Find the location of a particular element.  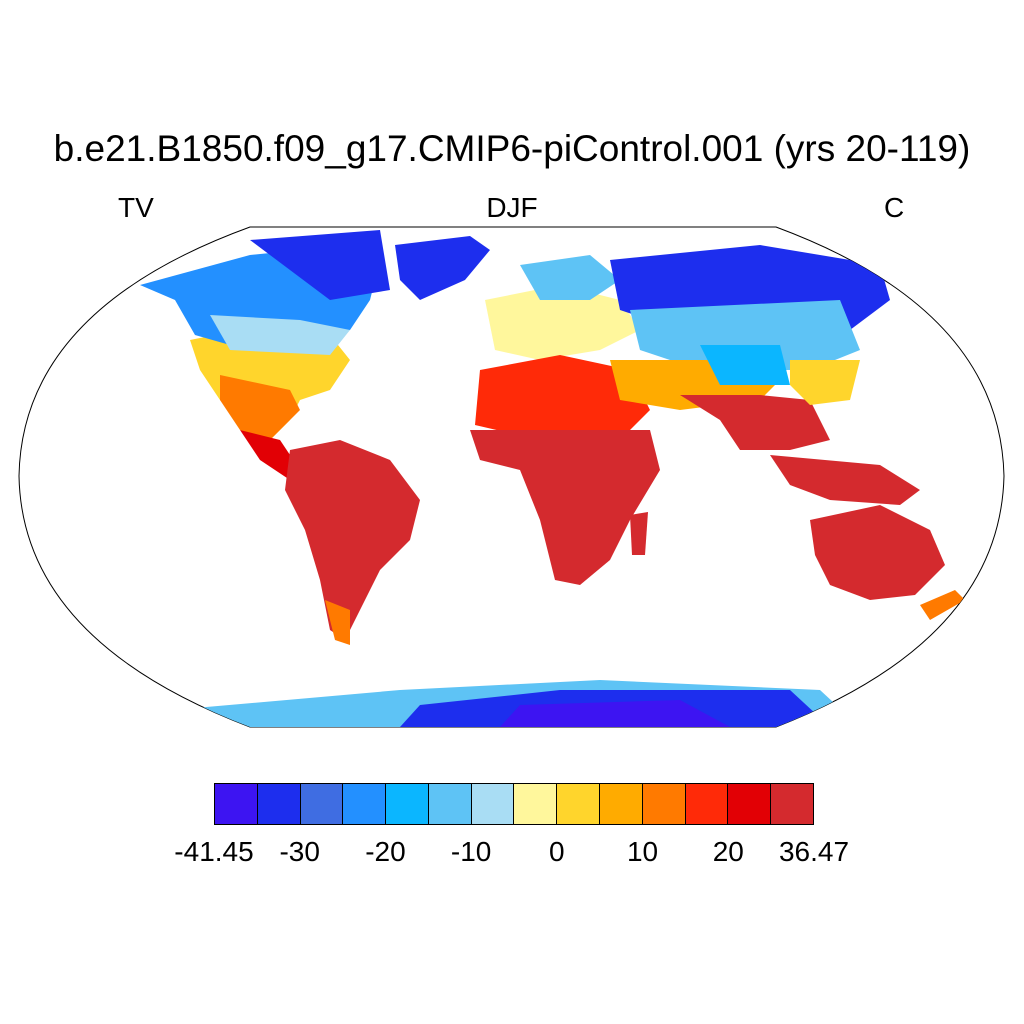

greenland is located at coordinates (442, 268).